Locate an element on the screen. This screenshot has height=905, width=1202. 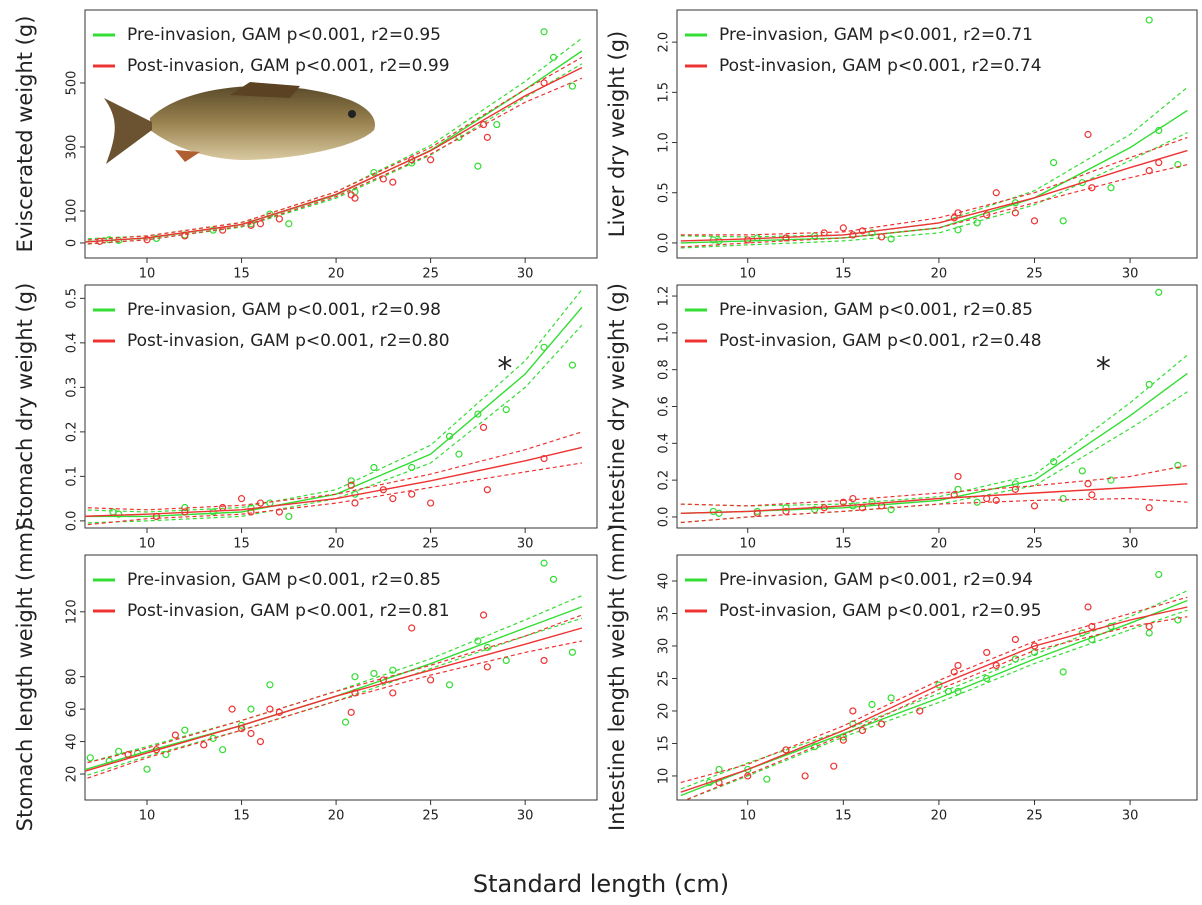
y-axis-label: Liver dry weight (g) is located at coordinates (617, 134).